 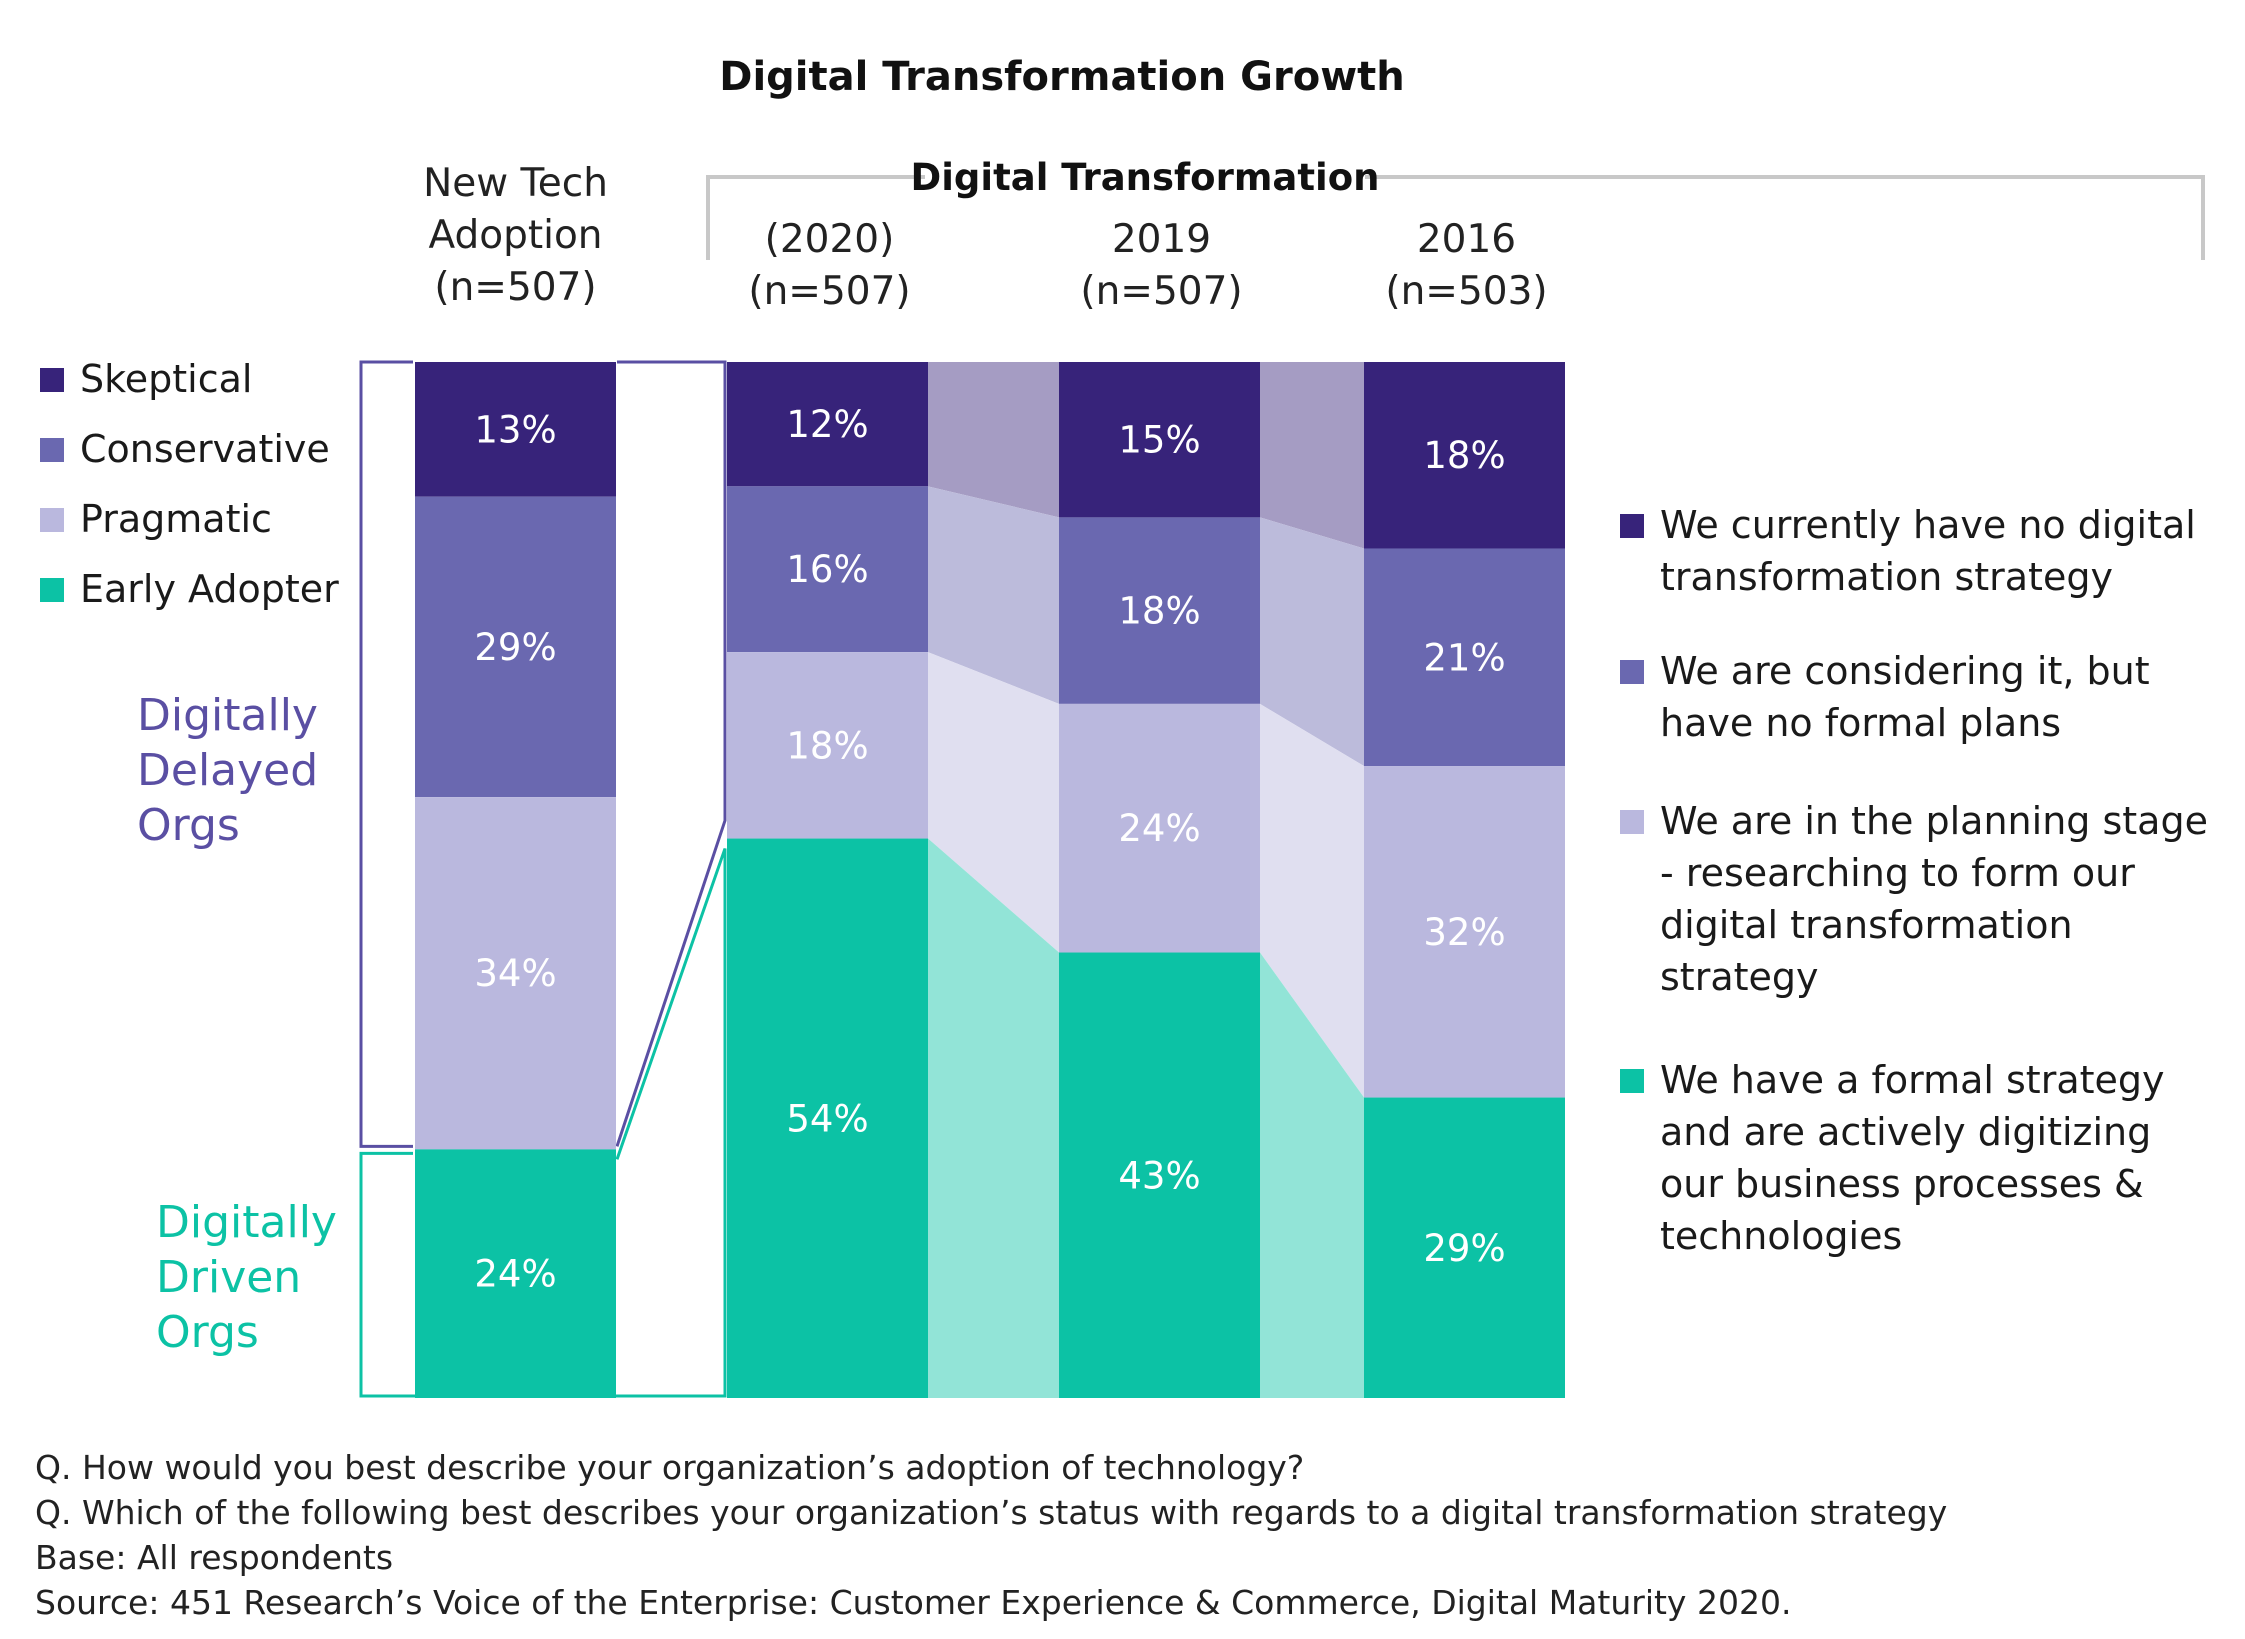 What do you see at coordinates (1466, 291) in the screenshot?
I see `column-header-3-1: (n=503)` at bounding box center [1466, 291].